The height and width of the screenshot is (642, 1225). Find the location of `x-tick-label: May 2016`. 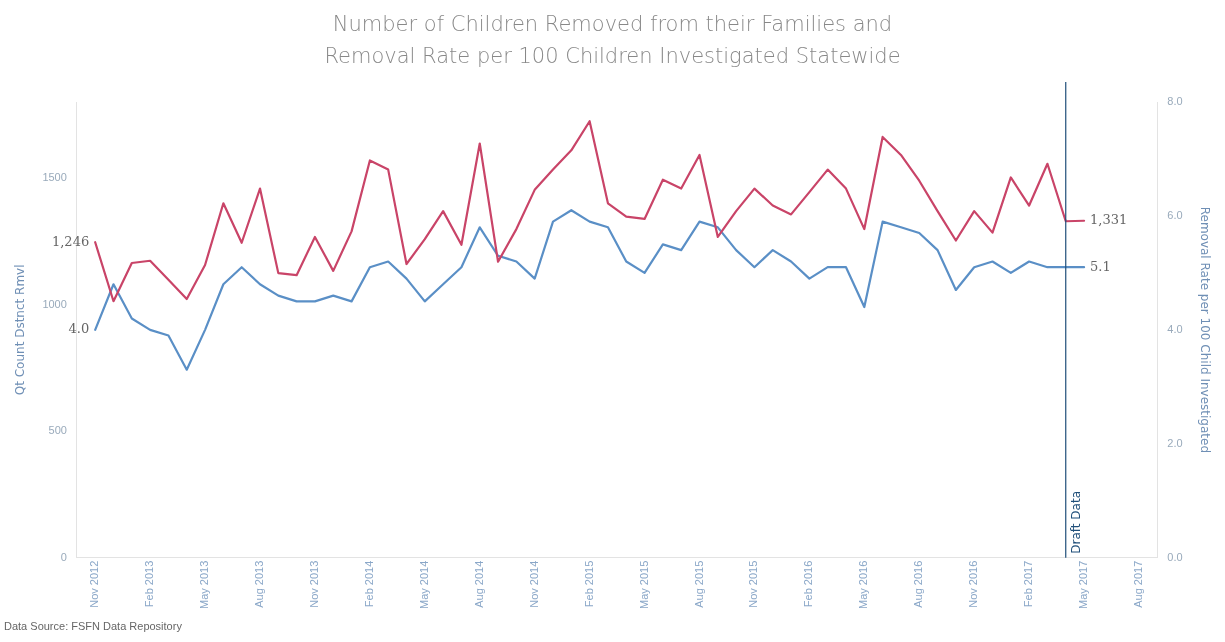

x-tick-label: May 2016 is located at coordinates (863, 584).